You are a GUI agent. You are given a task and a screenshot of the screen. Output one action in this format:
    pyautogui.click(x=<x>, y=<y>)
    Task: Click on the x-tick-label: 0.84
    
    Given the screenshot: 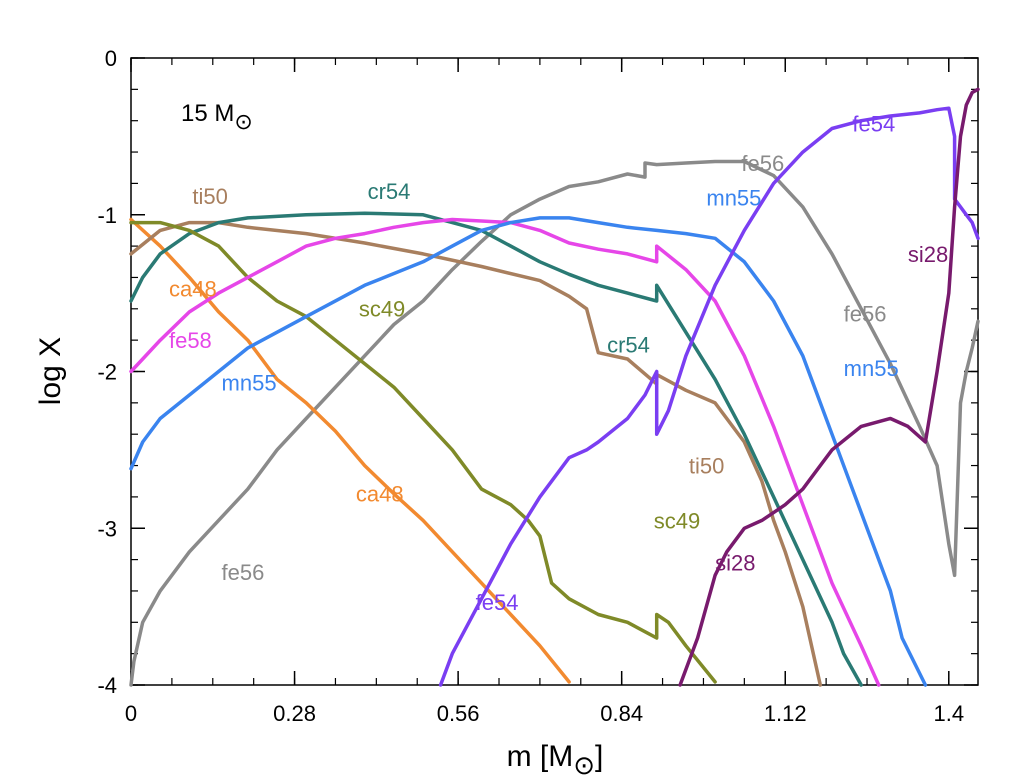 What is the action you would take?
    pyautogui.click(x=621, y=713)
    